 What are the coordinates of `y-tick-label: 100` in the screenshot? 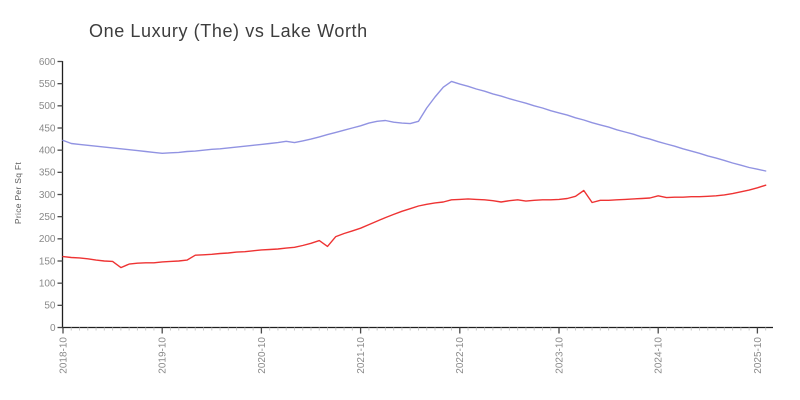 It's located at (47, 284).